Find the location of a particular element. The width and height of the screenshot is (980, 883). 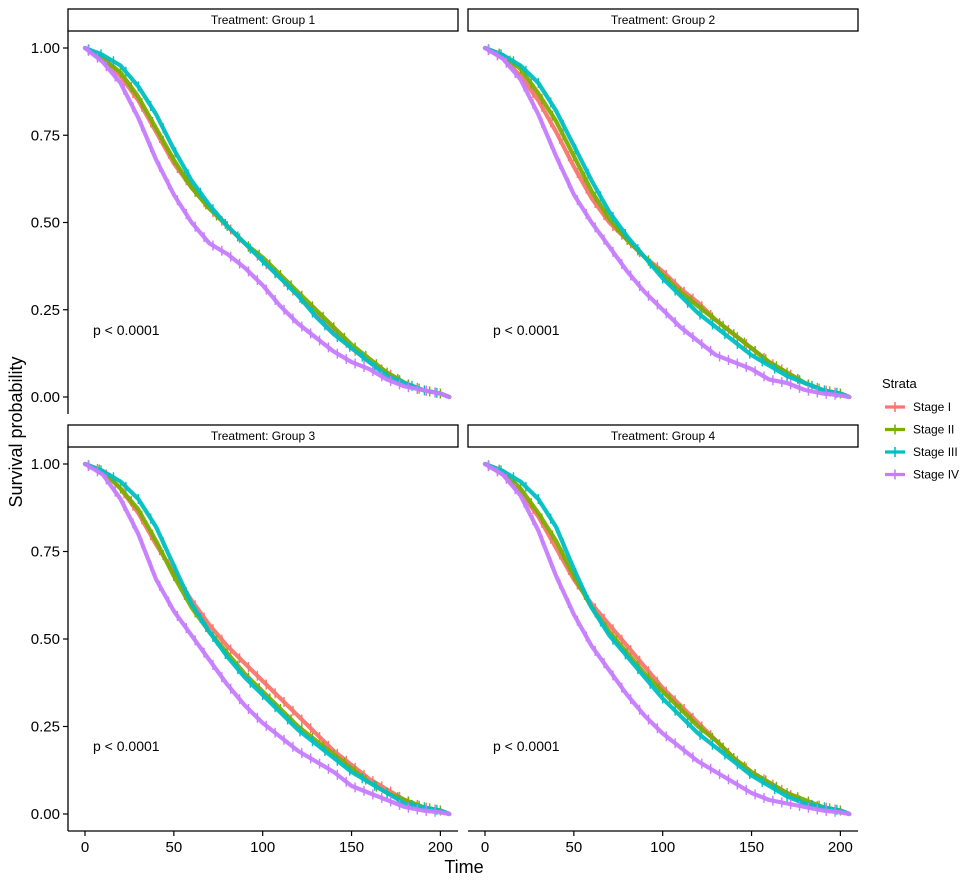

facet-strip-title: Treatment: Group 4 is located at coordinates (663, 436).